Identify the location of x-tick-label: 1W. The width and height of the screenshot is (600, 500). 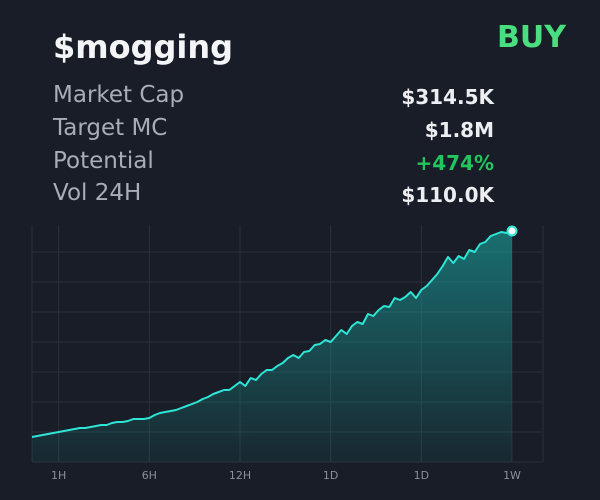
(512, 475).